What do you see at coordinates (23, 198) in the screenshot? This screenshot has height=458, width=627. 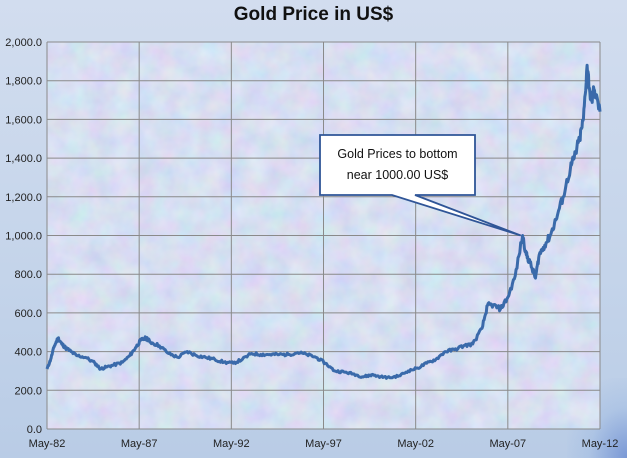 I see `y-tick-label: 1,200.0` at bounding box center [23, 198].